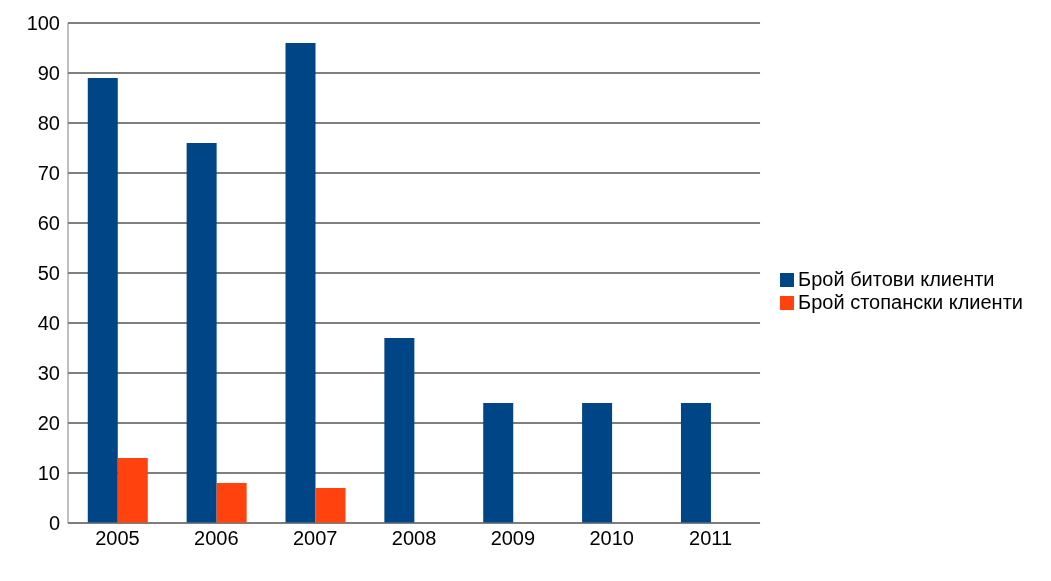  I want to click on y-tick-label: 80, so click(48, 123).